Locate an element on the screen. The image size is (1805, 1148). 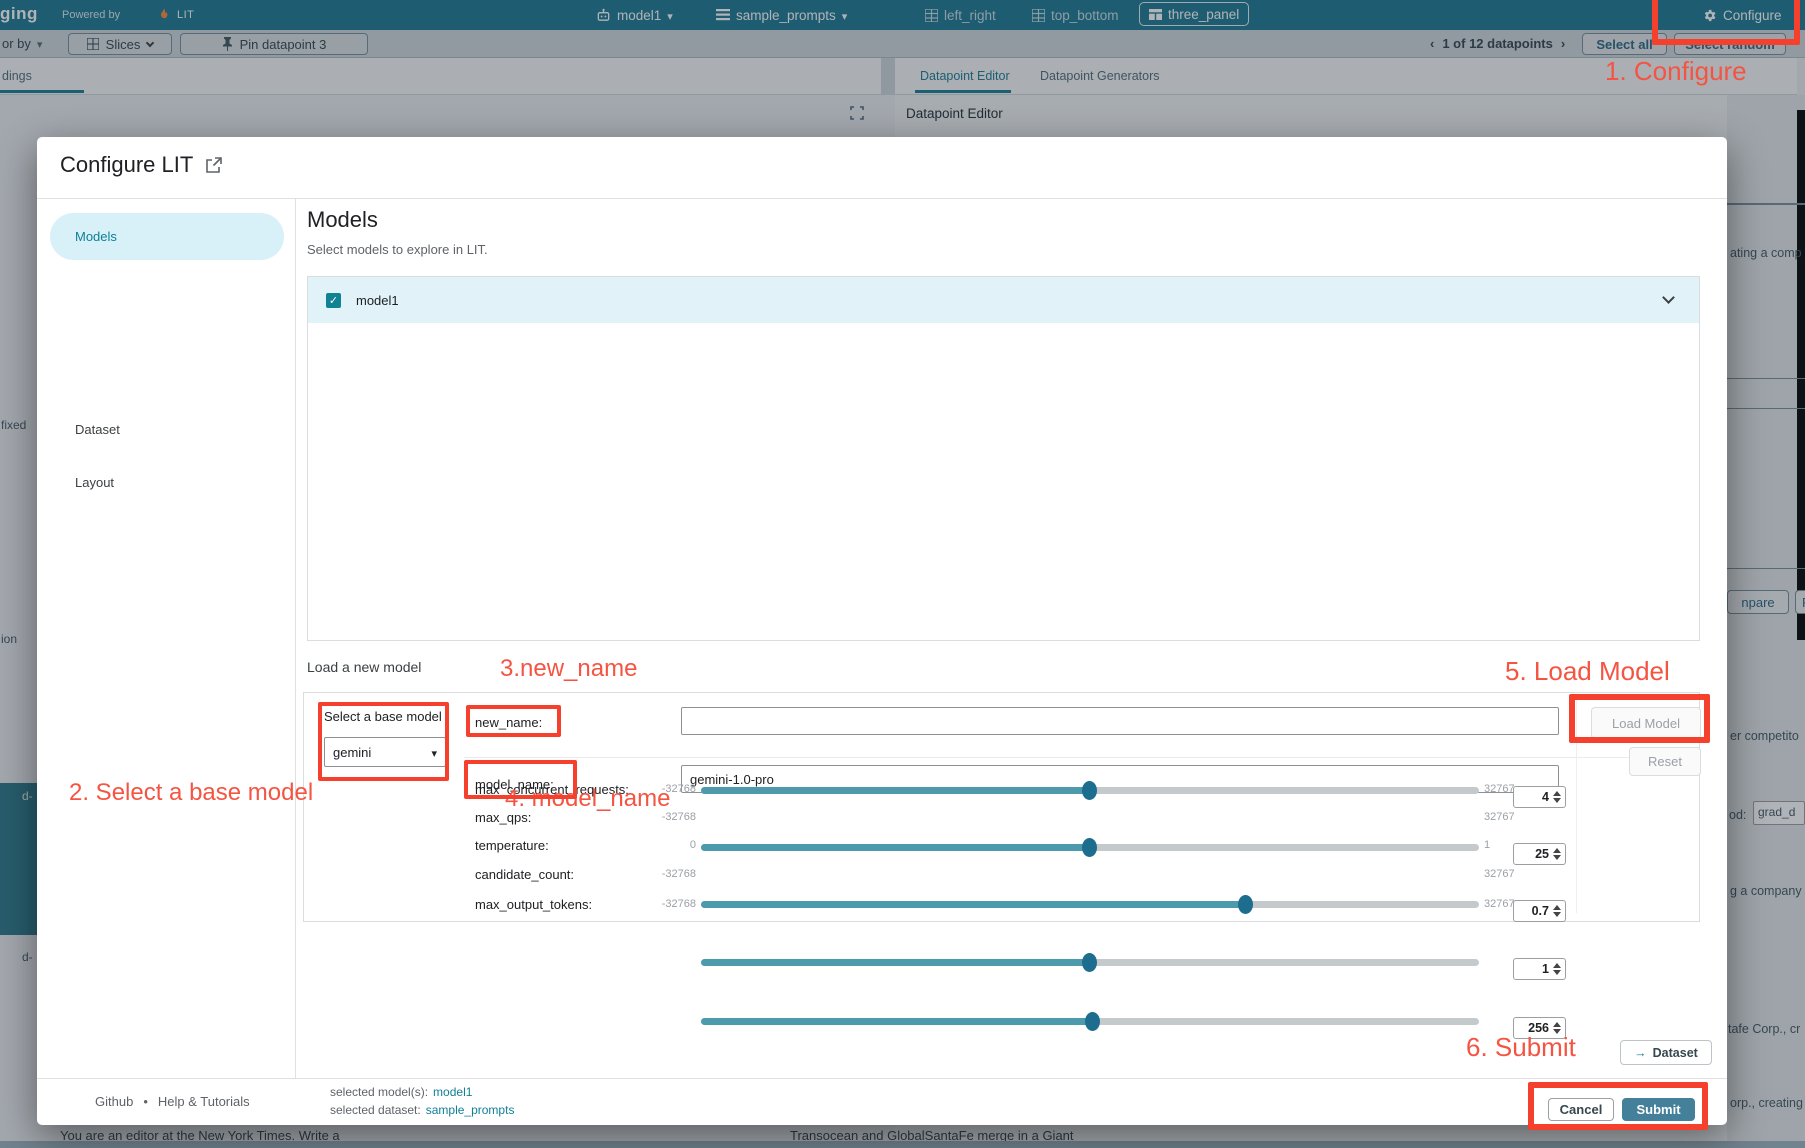
model-icon is located at coordinates (603, 15).